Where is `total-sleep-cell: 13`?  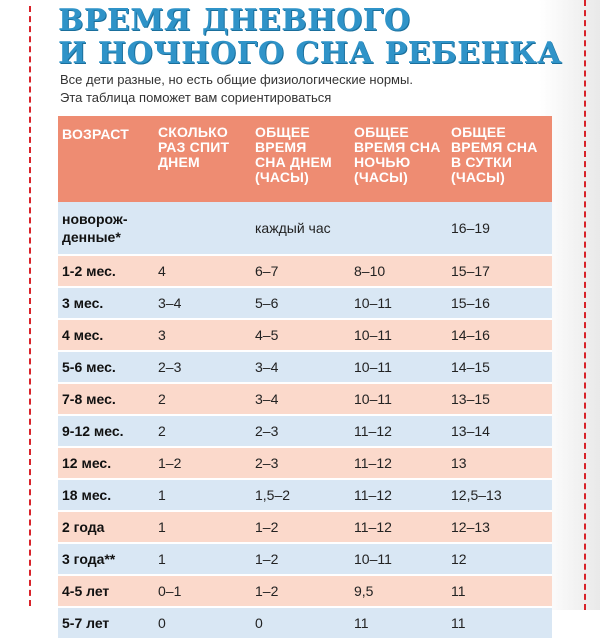
total-sleep-cell: 13 is located at coordinates (499, 463).